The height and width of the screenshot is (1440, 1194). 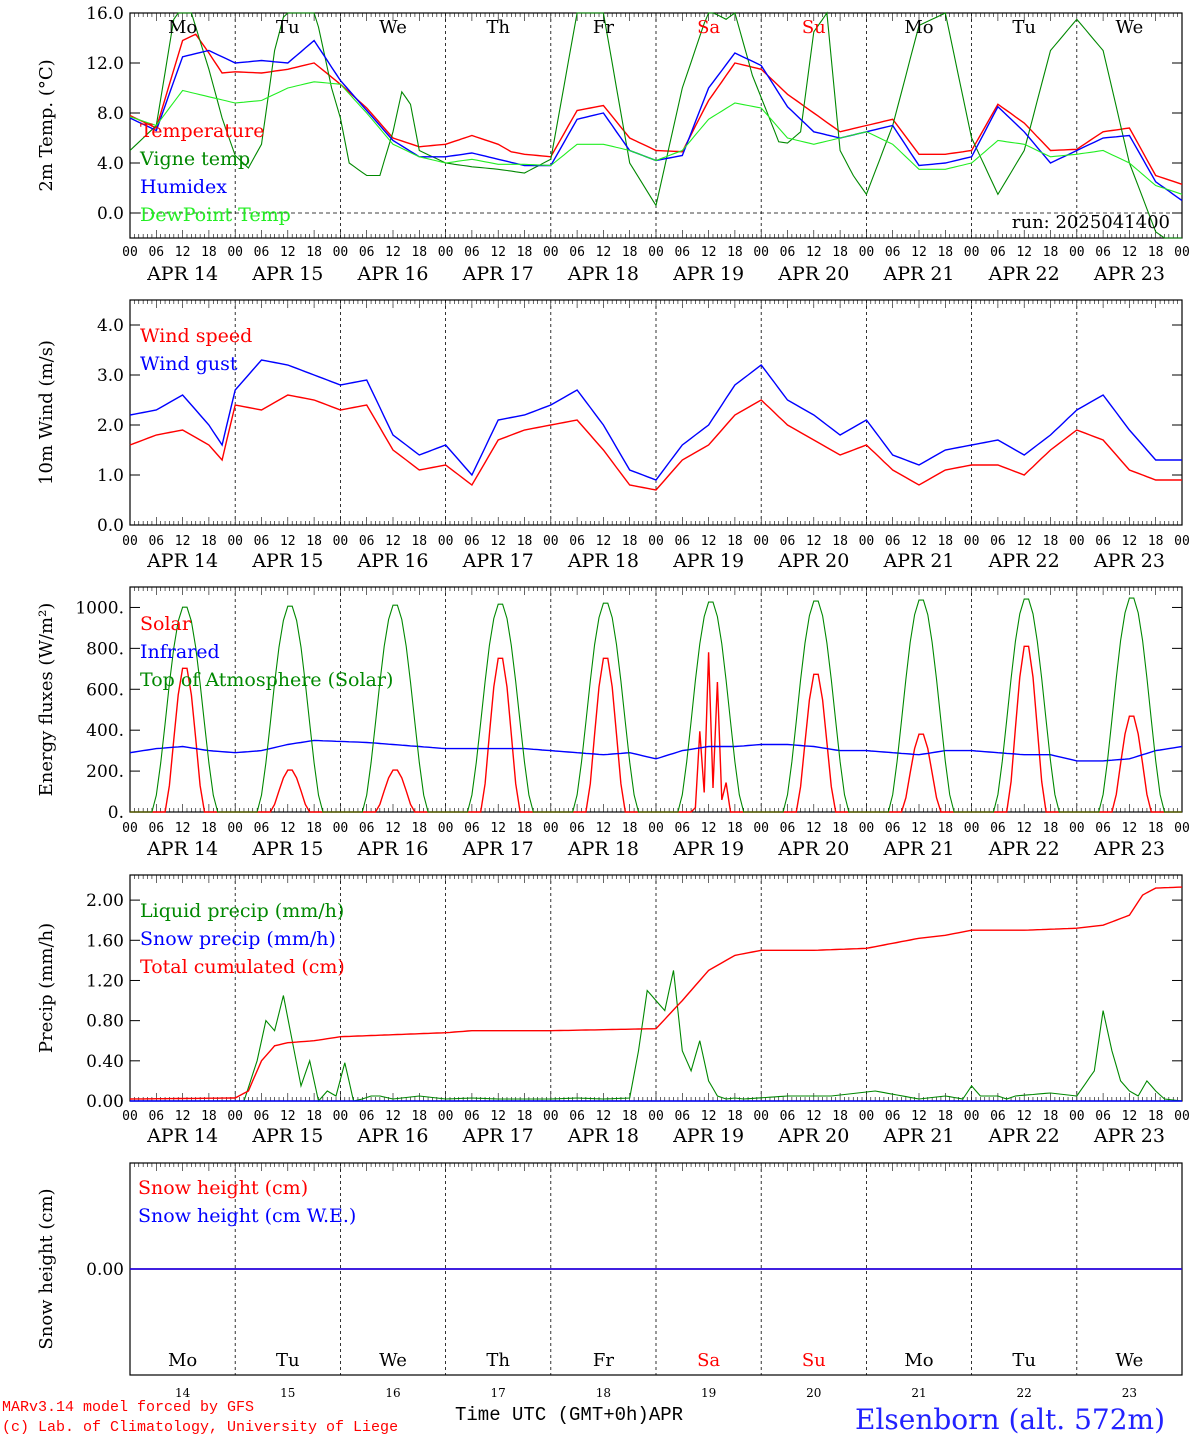 I want to click on y-tick-label: 1000., so click(x=99, y=608).